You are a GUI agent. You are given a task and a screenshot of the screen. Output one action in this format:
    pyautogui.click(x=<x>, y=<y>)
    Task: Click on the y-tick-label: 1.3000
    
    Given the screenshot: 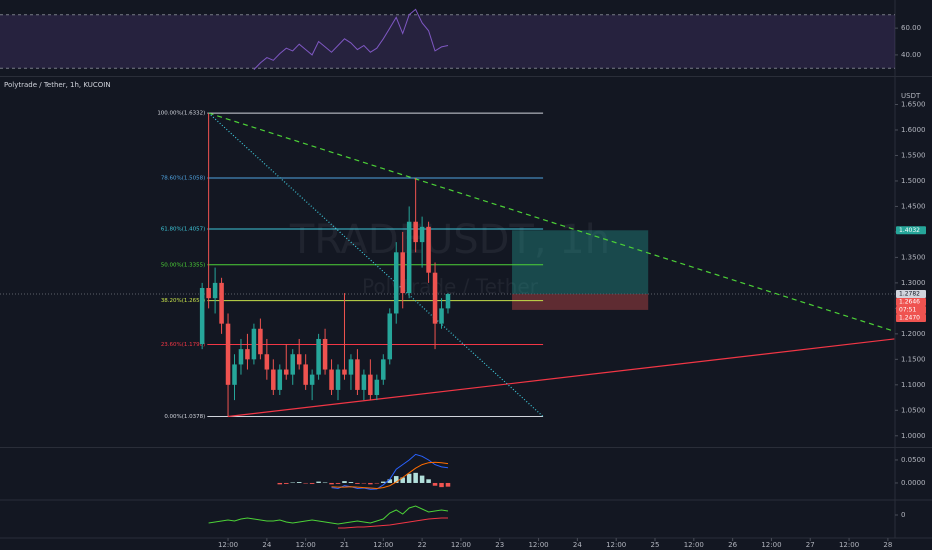 What is the action you would take?
    pyautogui.click(x=913, y=283)
    